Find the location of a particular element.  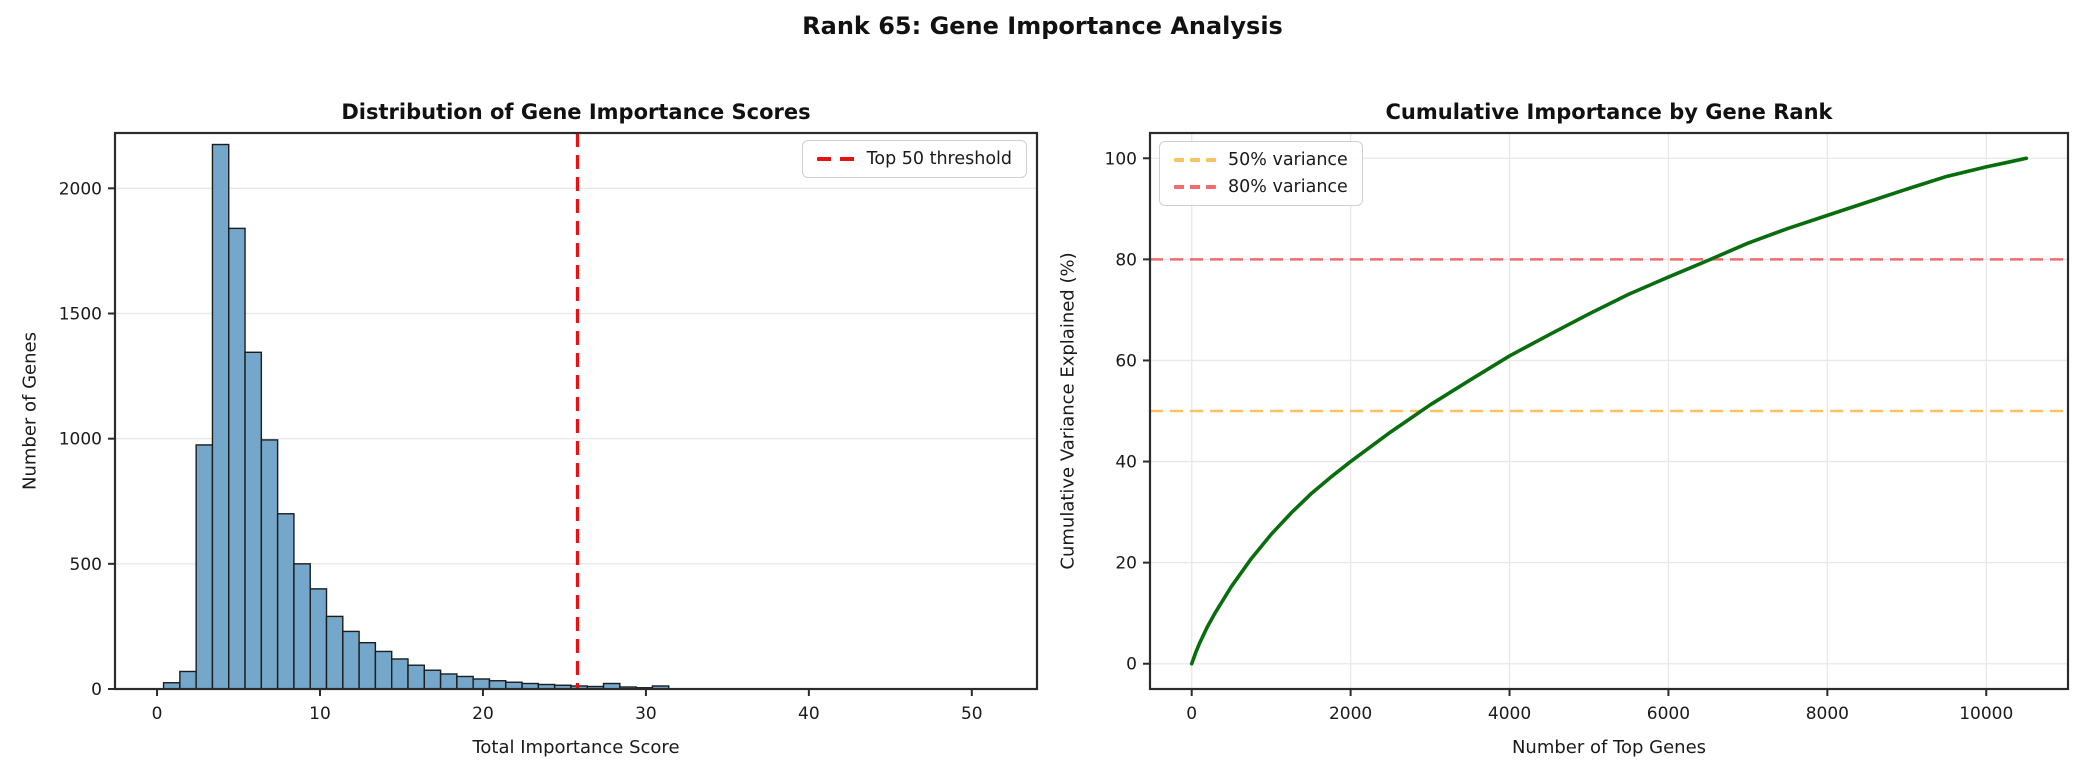

cumulative-ylabel: Cumulative Variance Explained (%) is located at coordinates (1068, 411).